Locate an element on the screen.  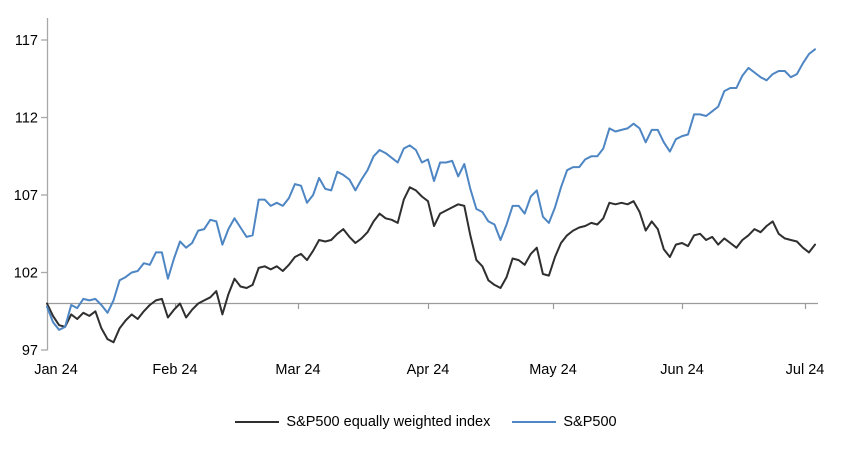
x-axis-tick-label: May 24 is located at coordinates (553, 370).